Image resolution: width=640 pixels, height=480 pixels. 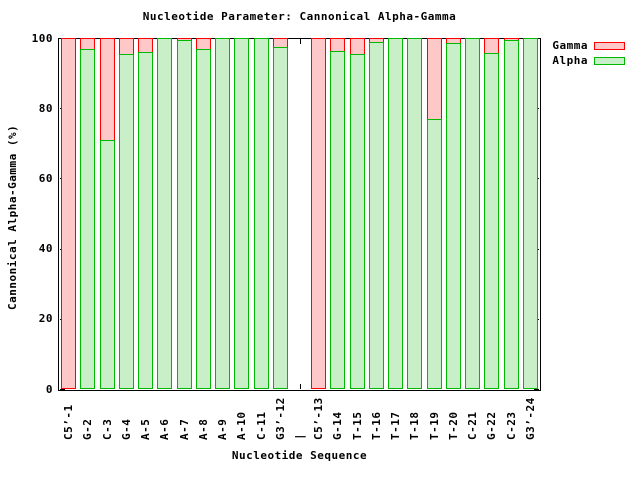 I want to click on y-tick-label: 100, so click(x=42, y=38).